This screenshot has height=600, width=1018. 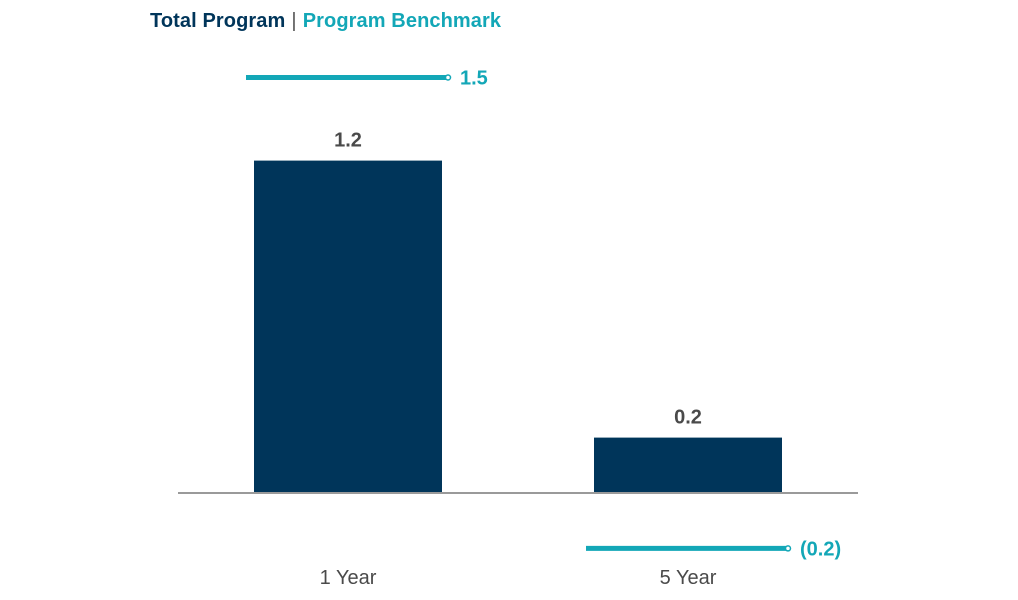 What do you see at coordinates (348, 578) in the screenshot?
I see `x-tick-label: 1 Year` at bounding box center [348, 578].